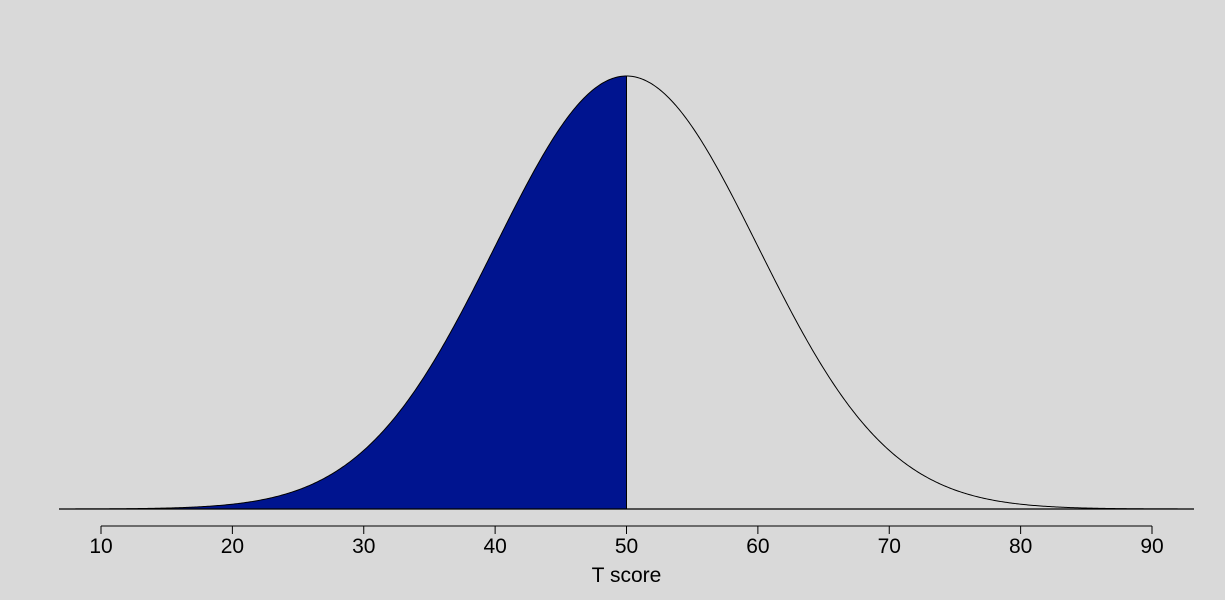 Image resolution: width=1225 pixels, height=600 pixels. I want to click on x-tick-label: 40, so click(494, 546).